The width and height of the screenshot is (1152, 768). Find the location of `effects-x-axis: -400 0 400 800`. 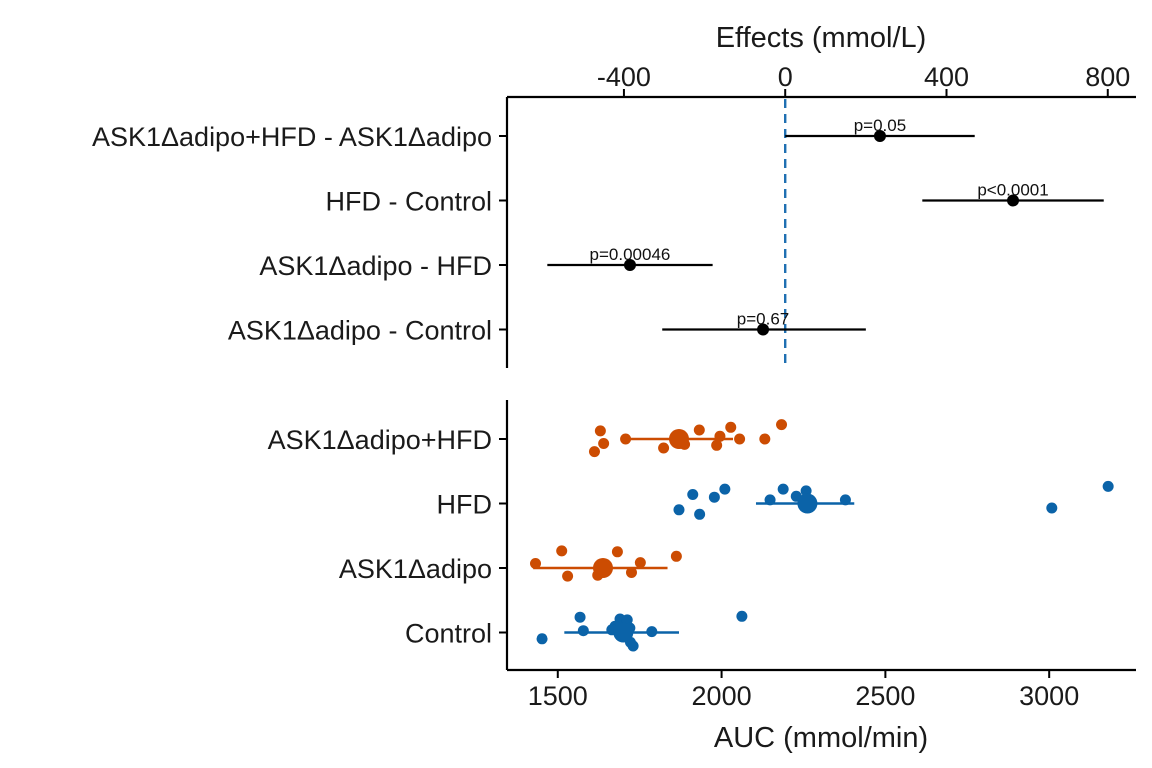

effects-x-axis: -400 0 400 800 is located at coordinates (821, 80).